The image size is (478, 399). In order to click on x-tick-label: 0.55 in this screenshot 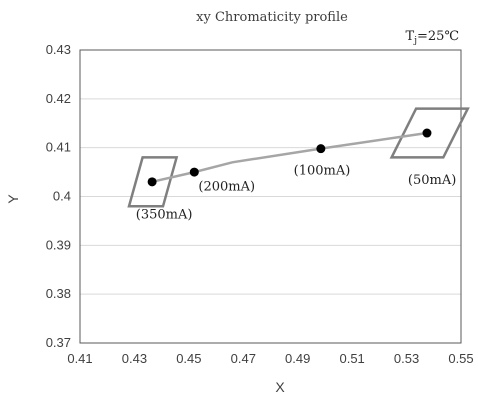, I will do `click(460, 358)`.